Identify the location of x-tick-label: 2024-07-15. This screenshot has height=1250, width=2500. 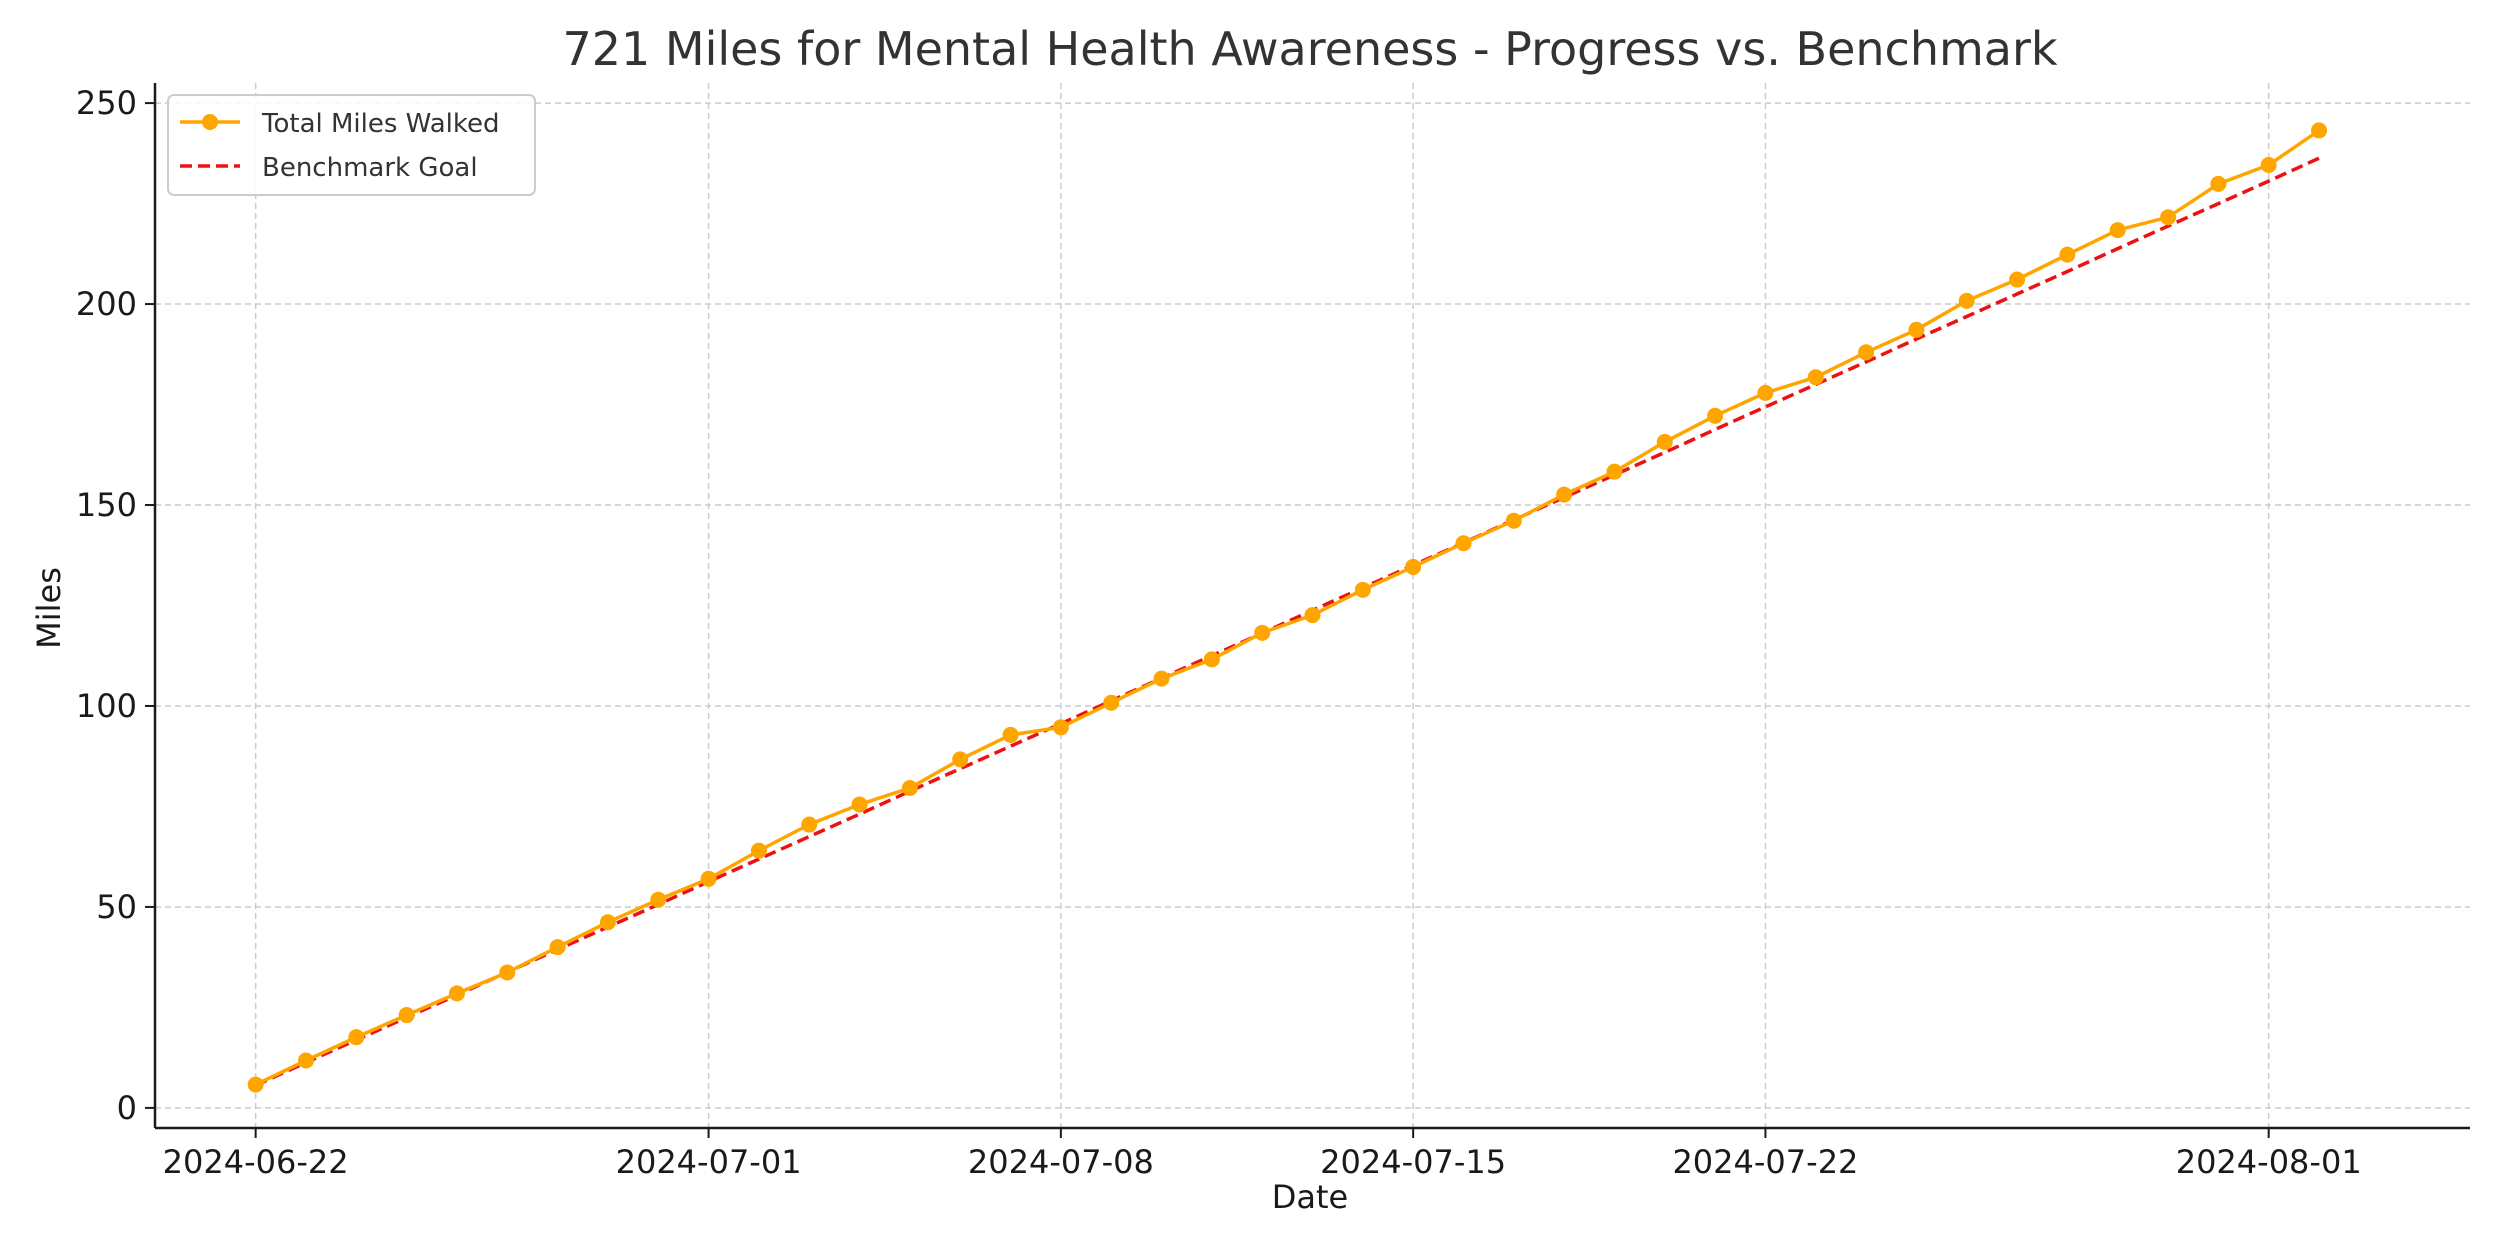
(1413, 1162).